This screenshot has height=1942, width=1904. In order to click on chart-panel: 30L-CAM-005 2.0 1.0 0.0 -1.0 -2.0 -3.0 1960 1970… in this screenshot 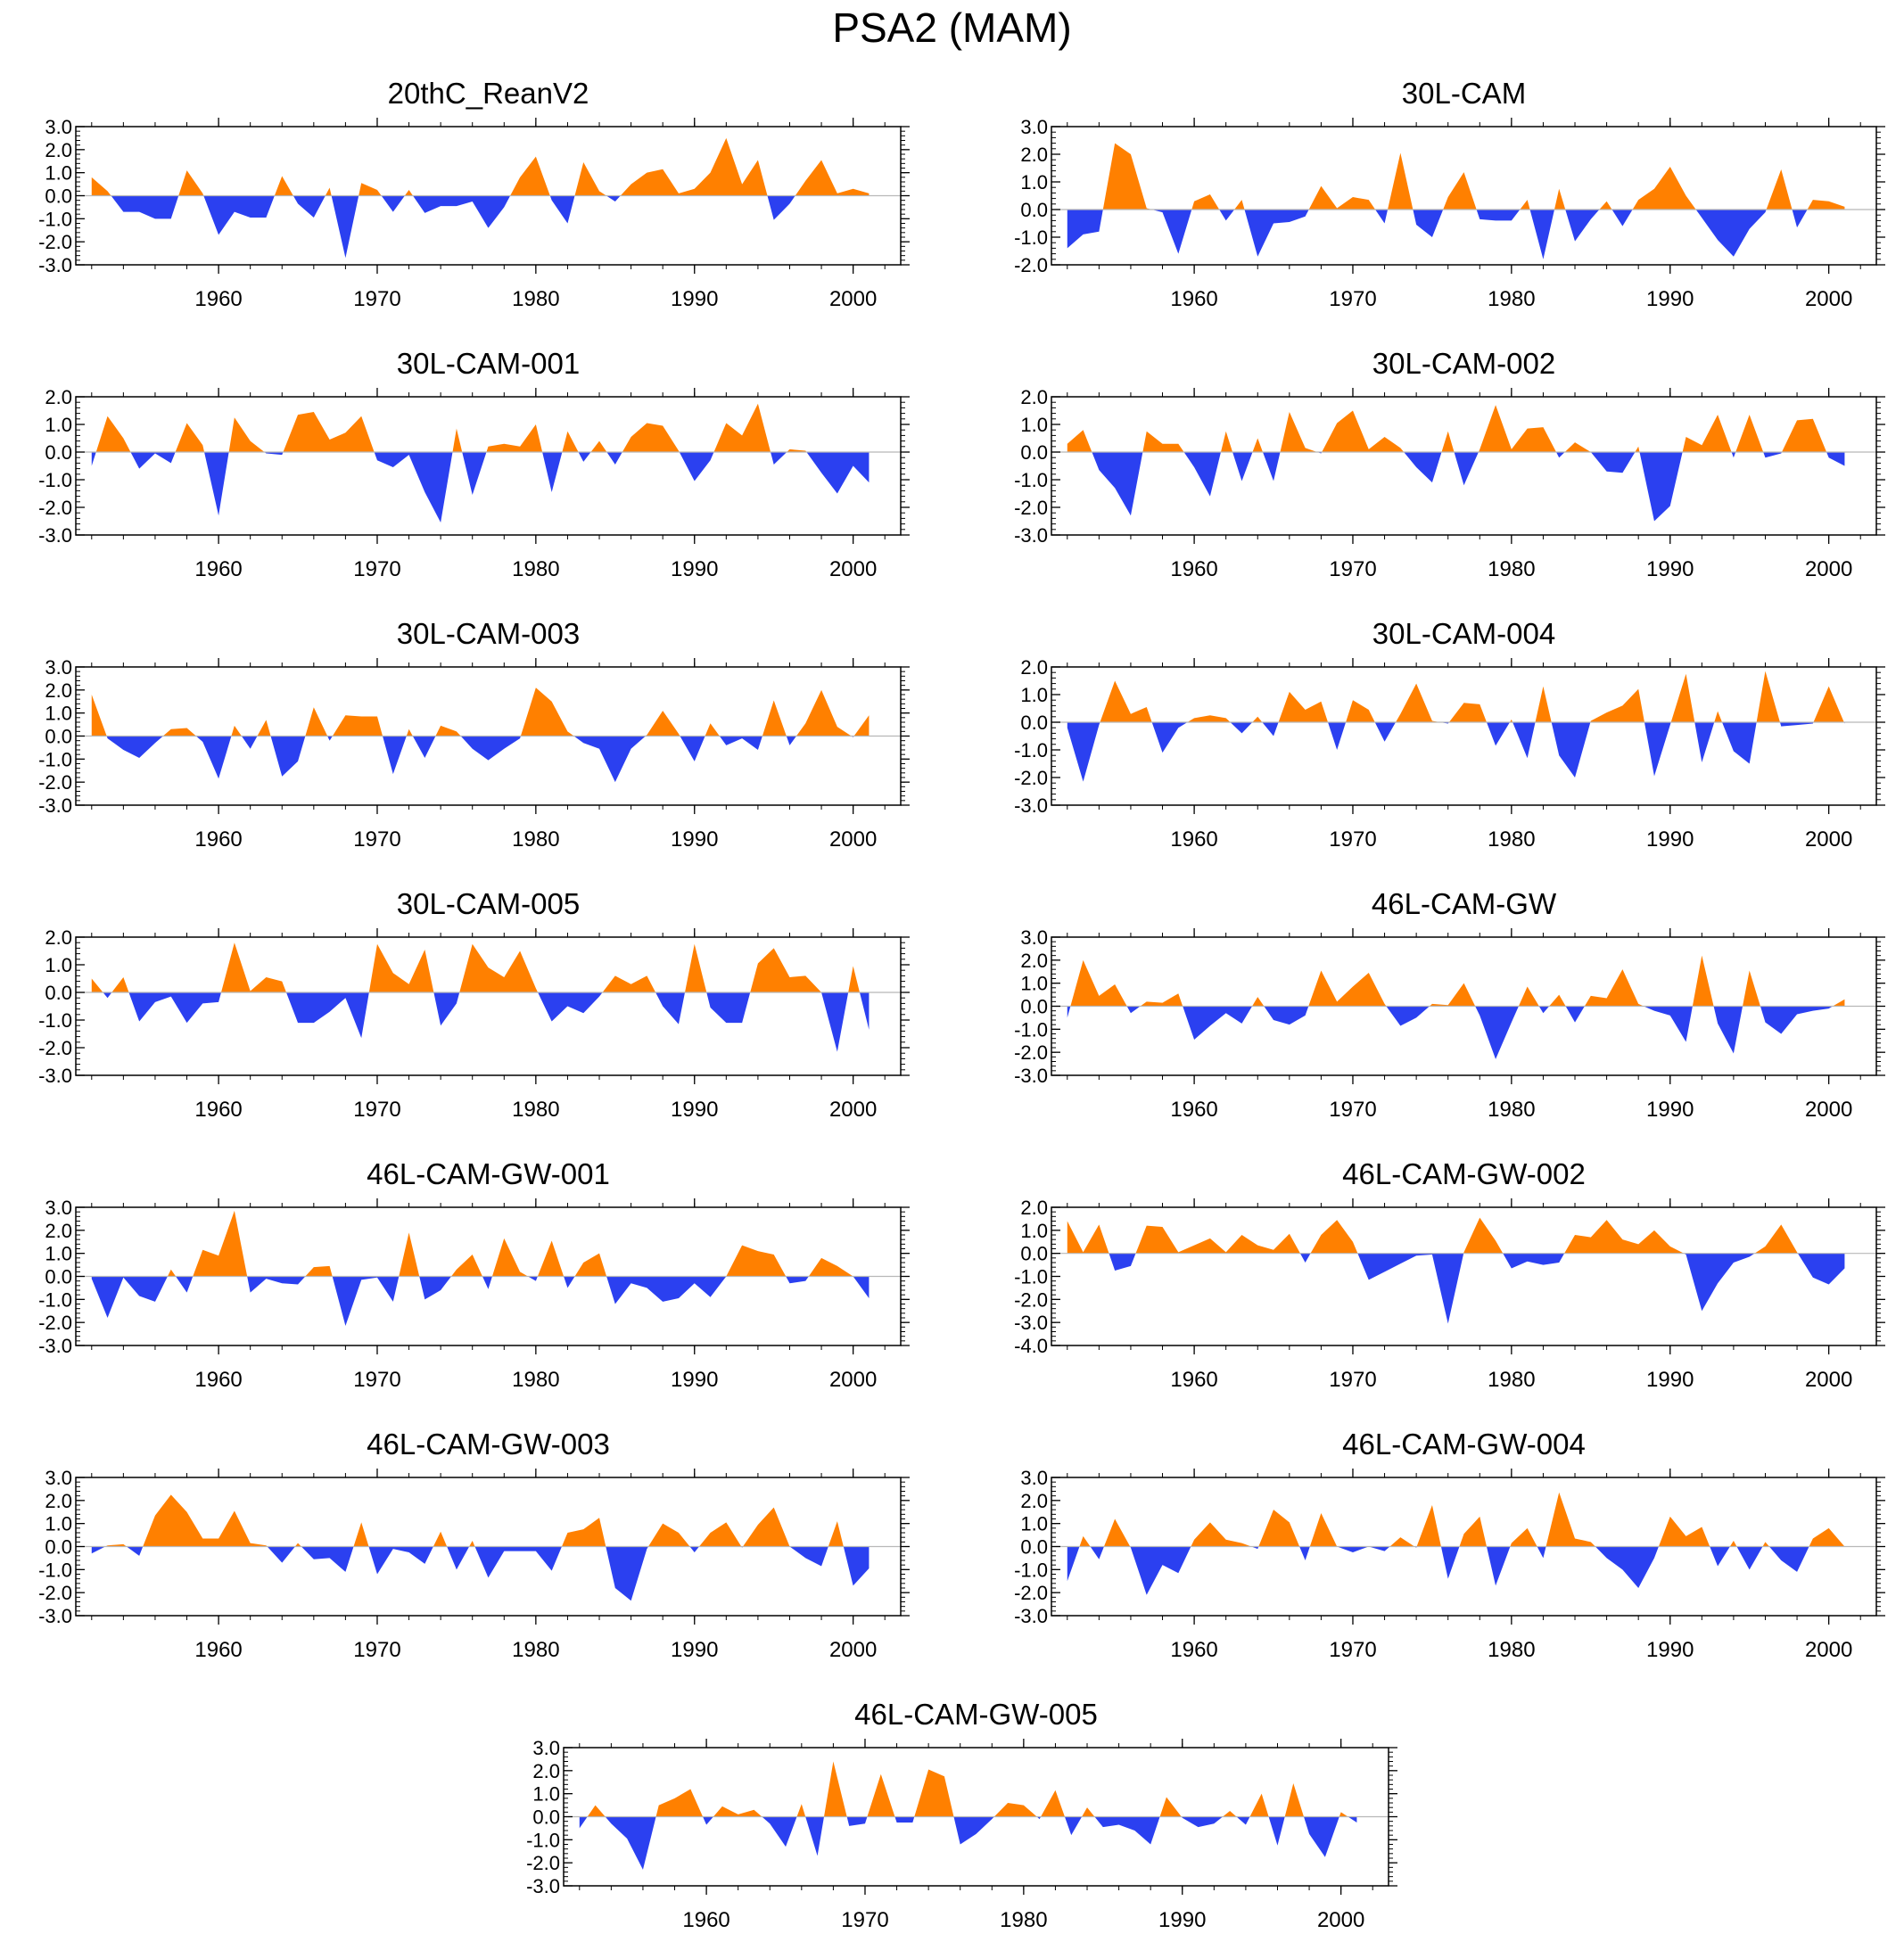, I will do `click(463, 997)`.